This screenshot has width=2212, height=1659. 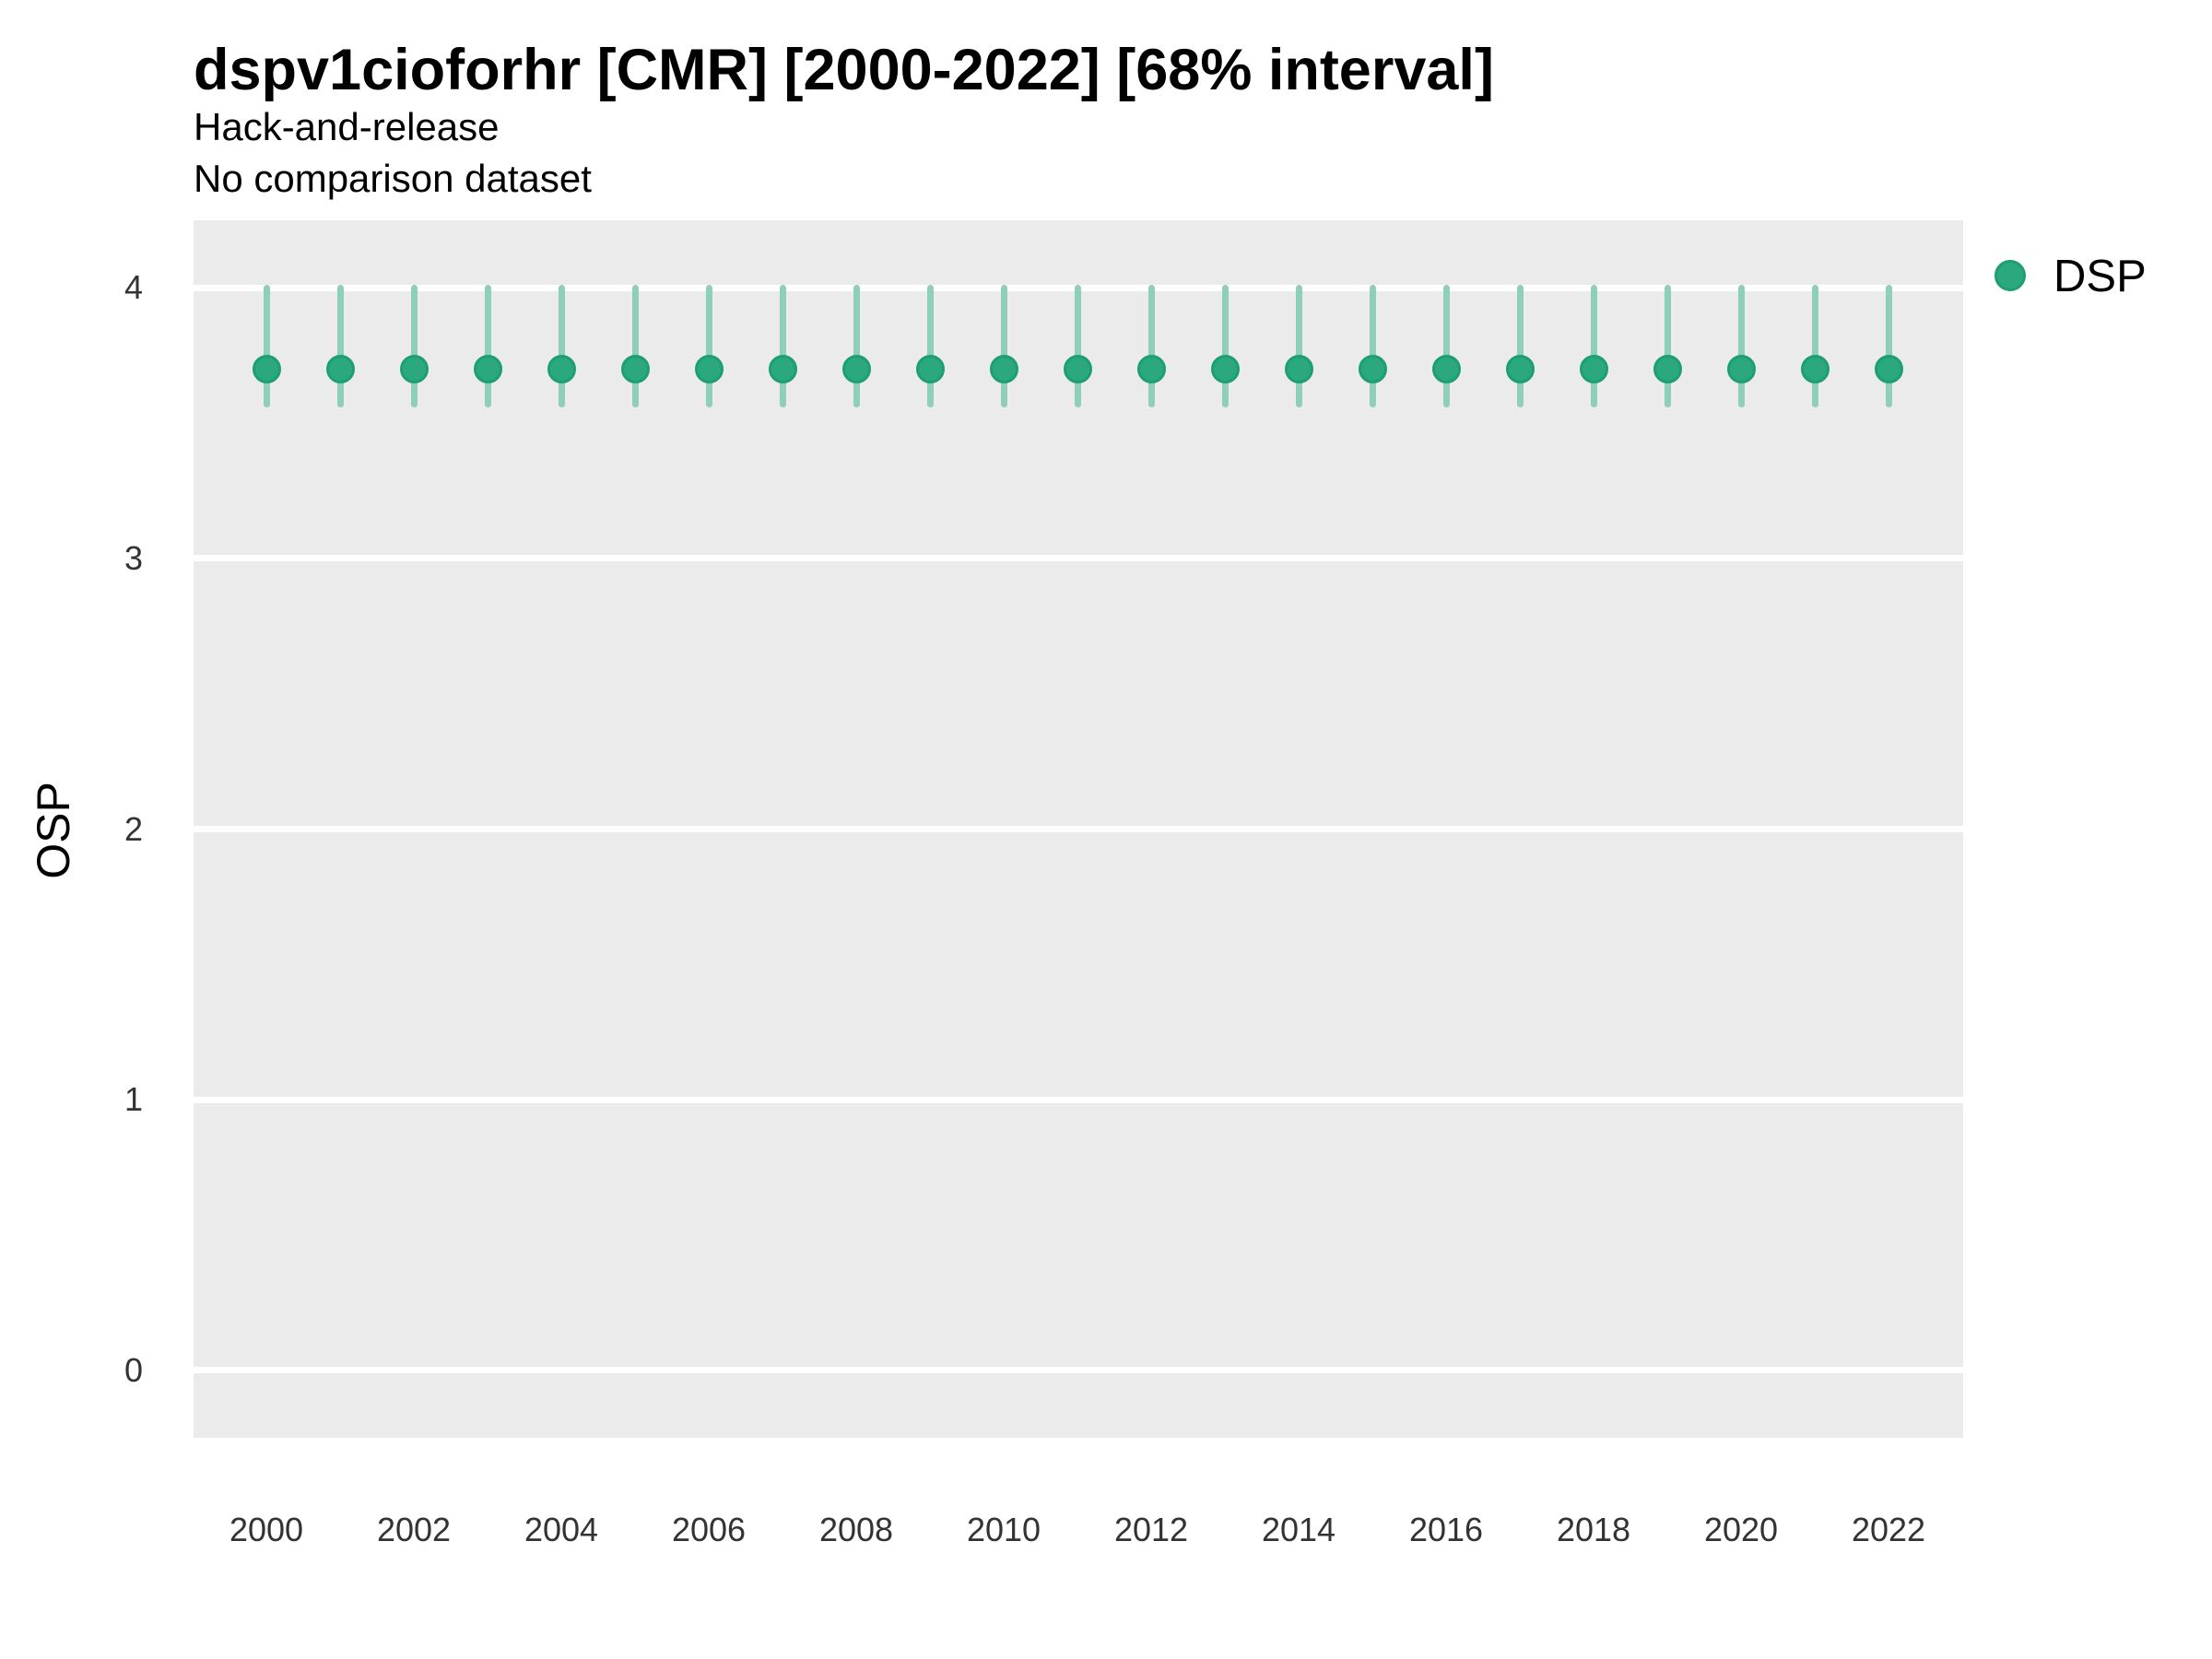 What do you see at coordinates (266, 368) in the screenshot?
I see `data-point-2000` at bounding box center [266, 368].